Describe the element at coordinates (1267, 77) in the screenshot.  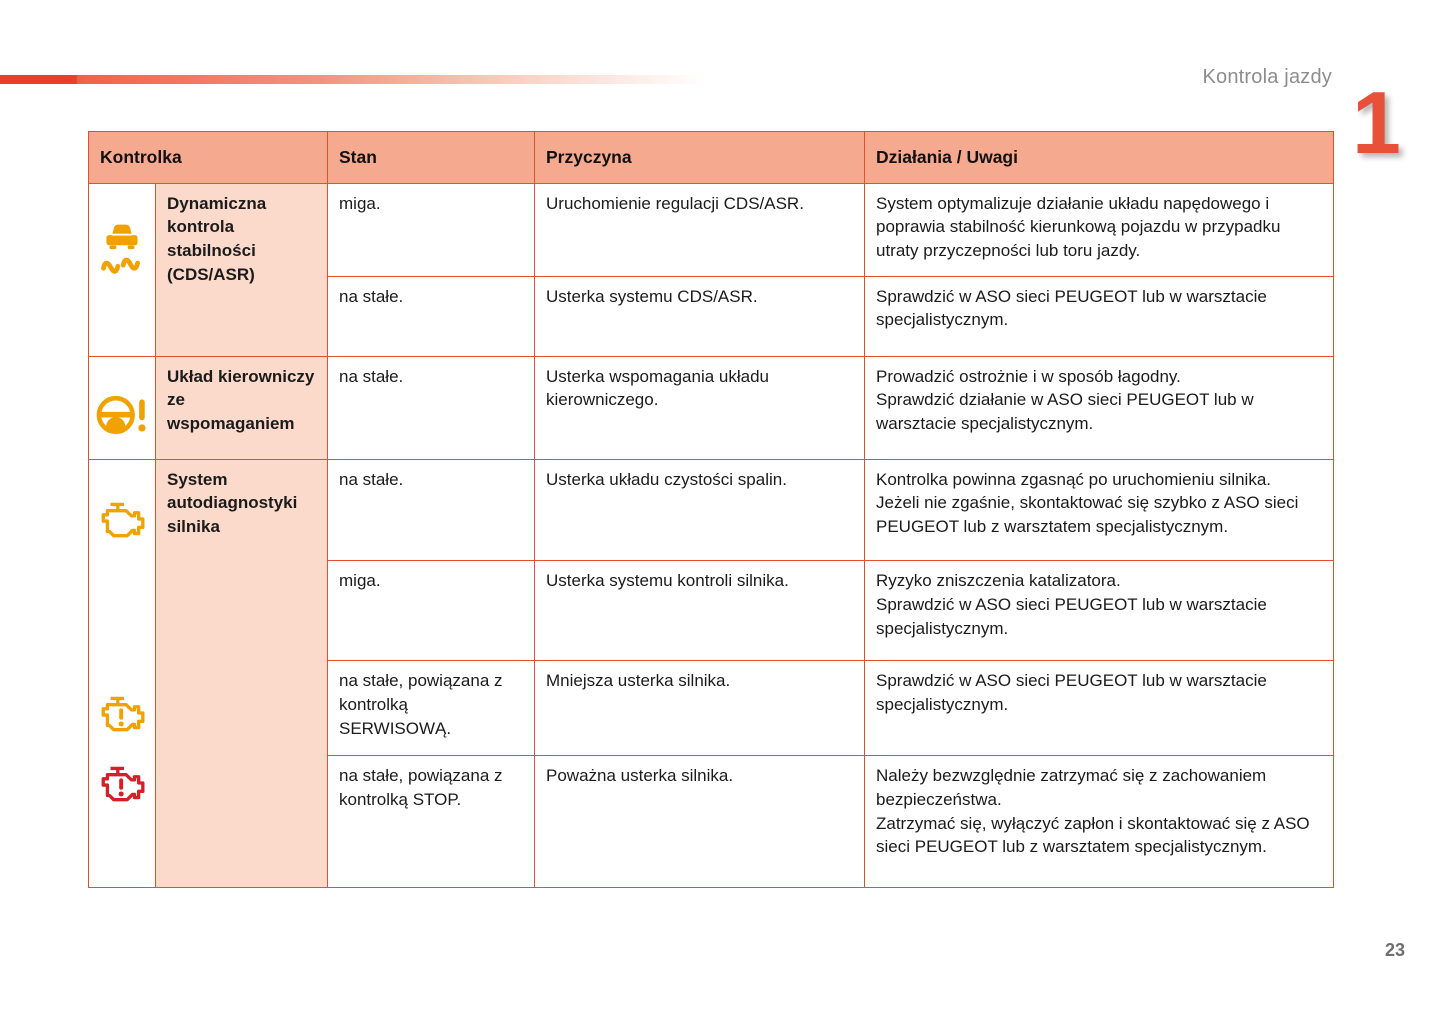
I see `page-title: Kontrola jazdy` at that location.